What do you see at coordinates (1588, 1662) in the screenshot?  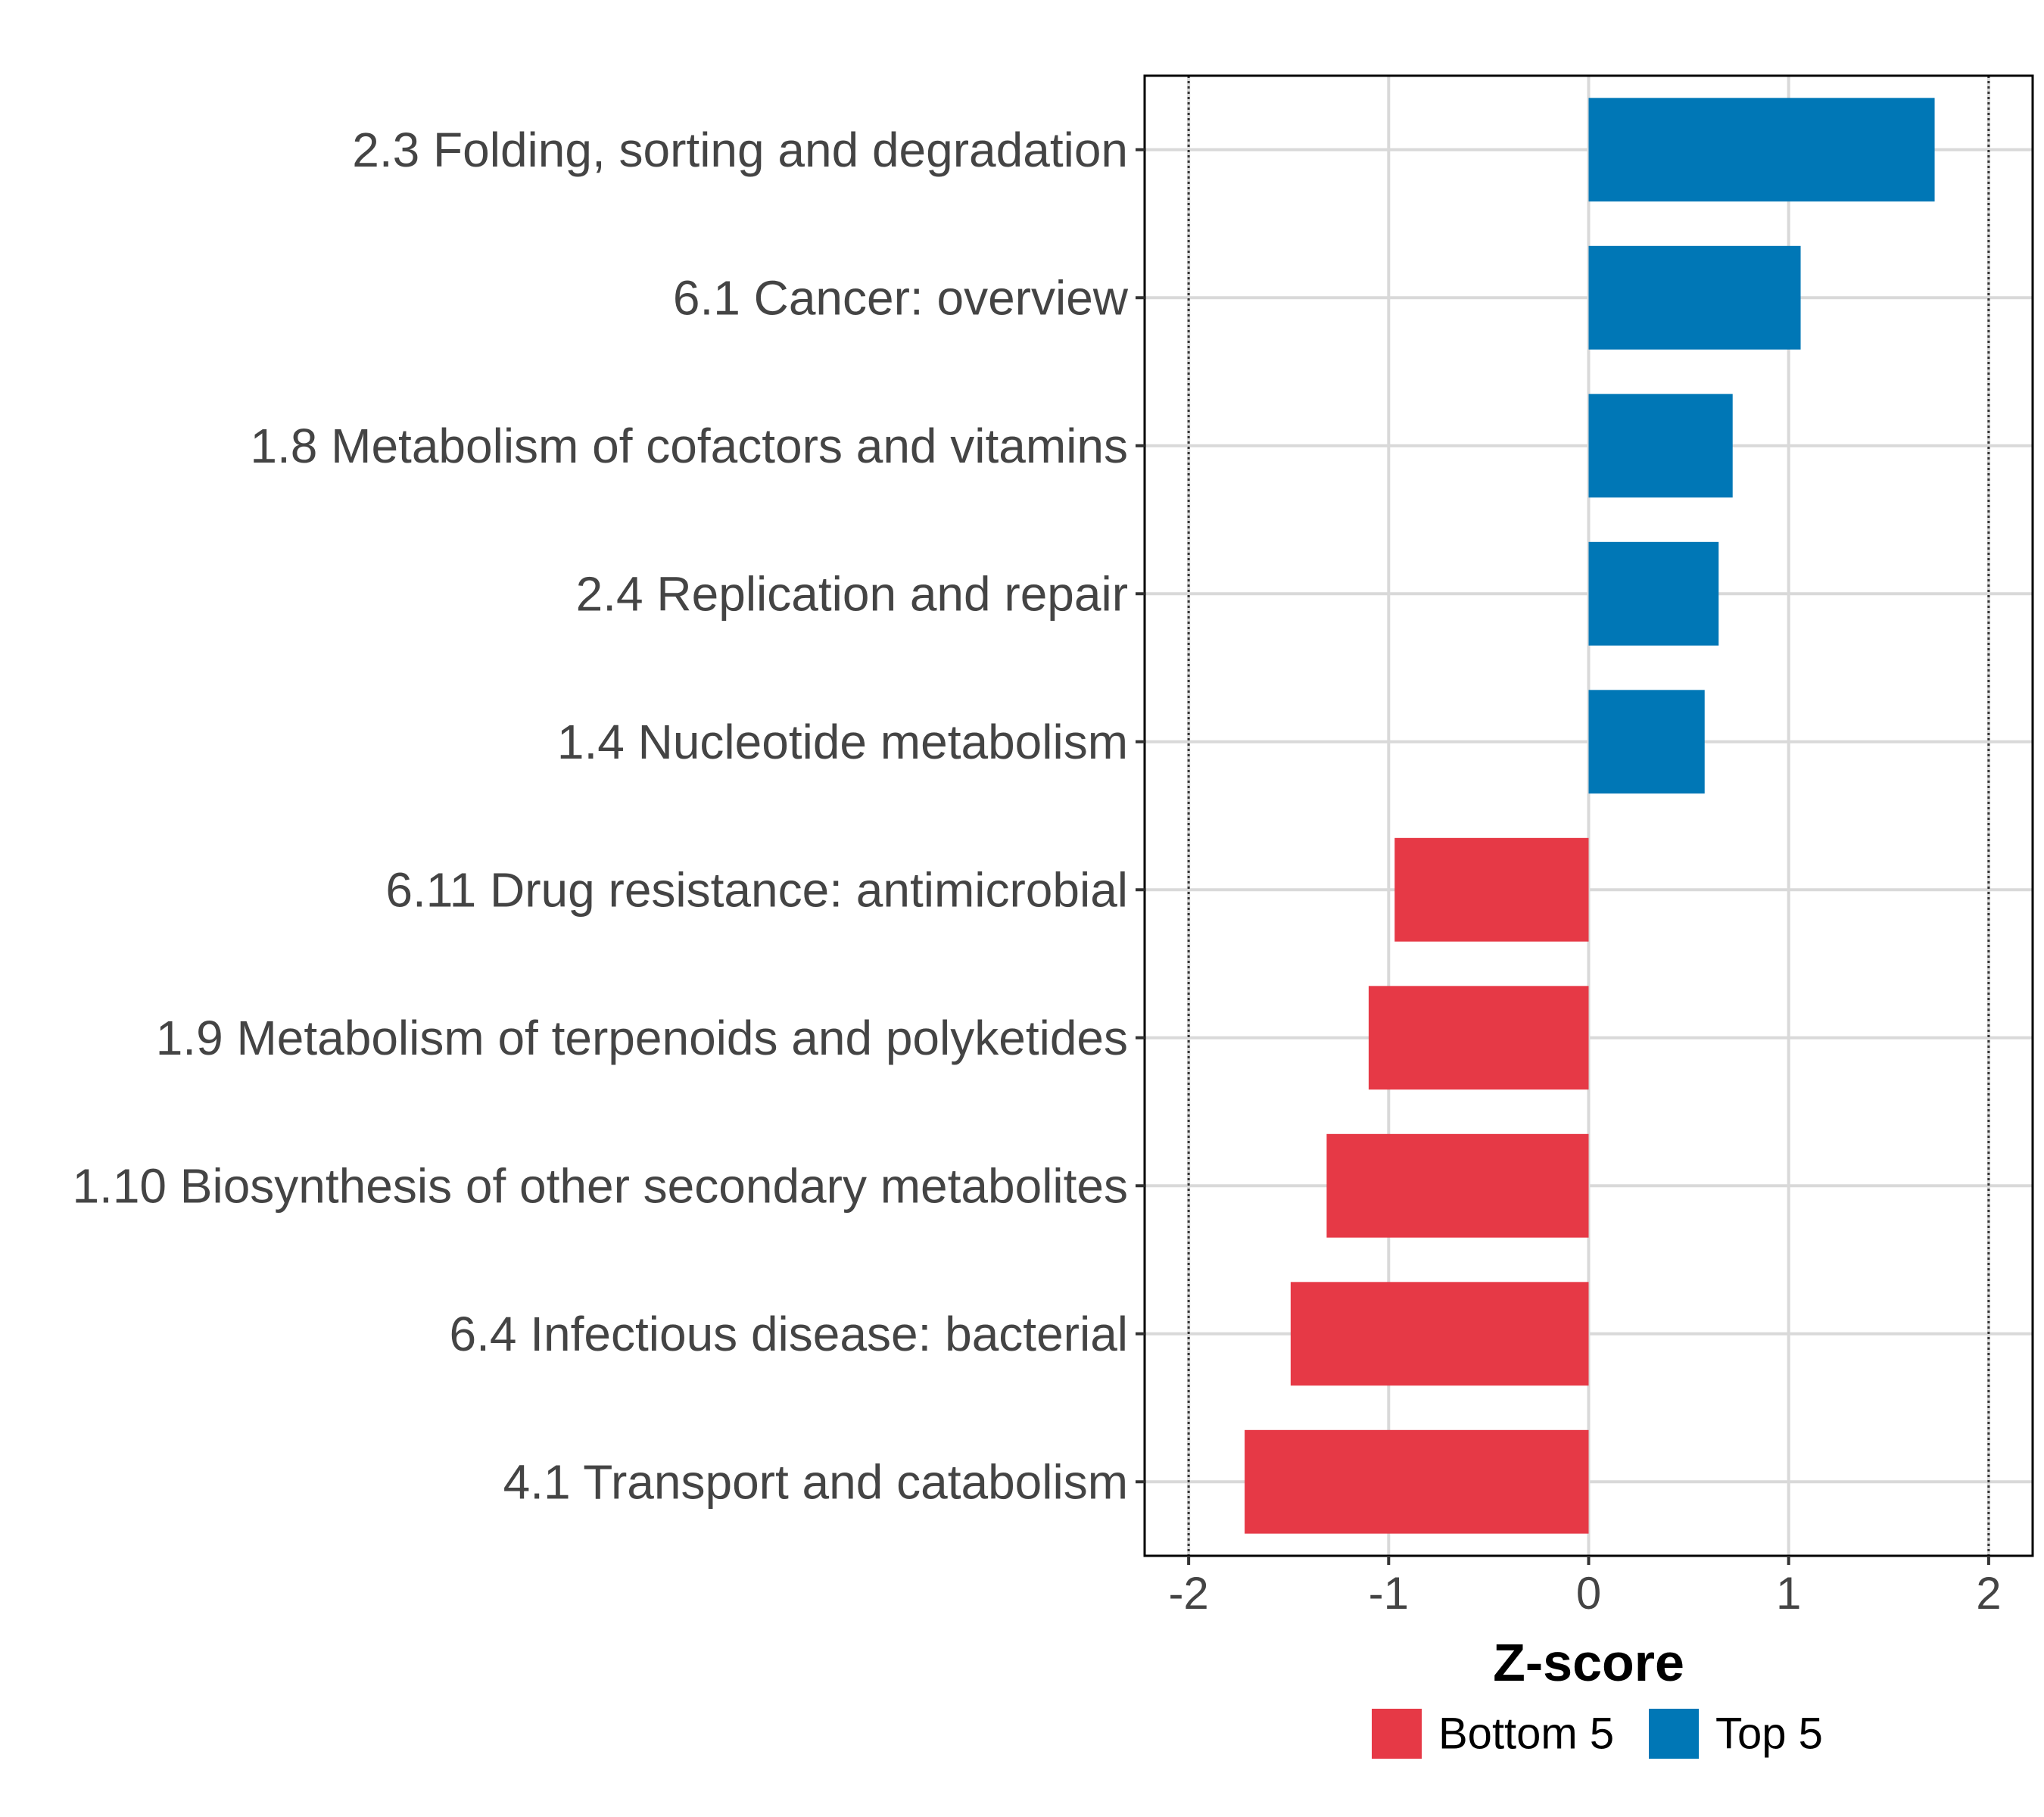 I see `x-axis-title: Z-score` at bounding box center [1588, 1662].